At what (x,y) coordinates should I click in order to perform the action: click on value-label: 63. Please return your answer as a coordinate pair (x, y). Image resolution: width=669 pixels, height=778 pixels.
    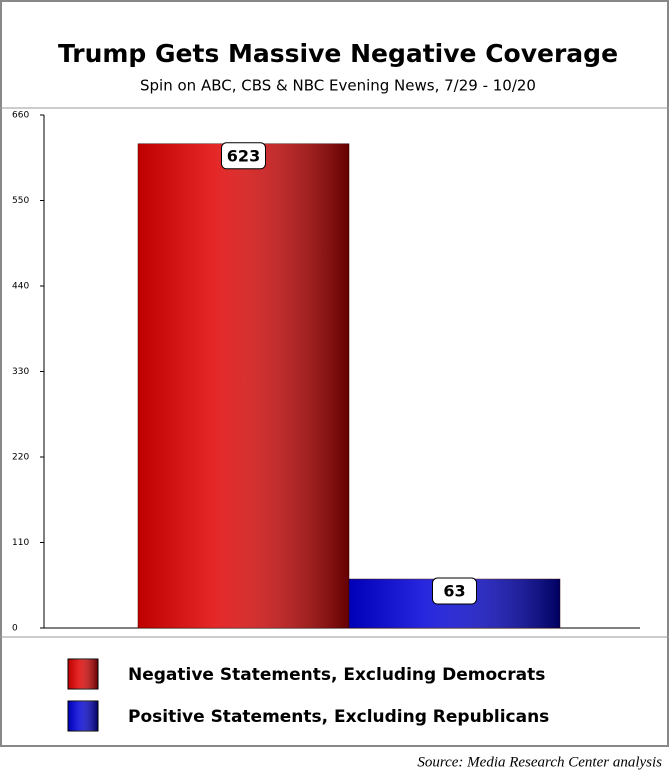
    Looking at the image, I should click on (454, 591).